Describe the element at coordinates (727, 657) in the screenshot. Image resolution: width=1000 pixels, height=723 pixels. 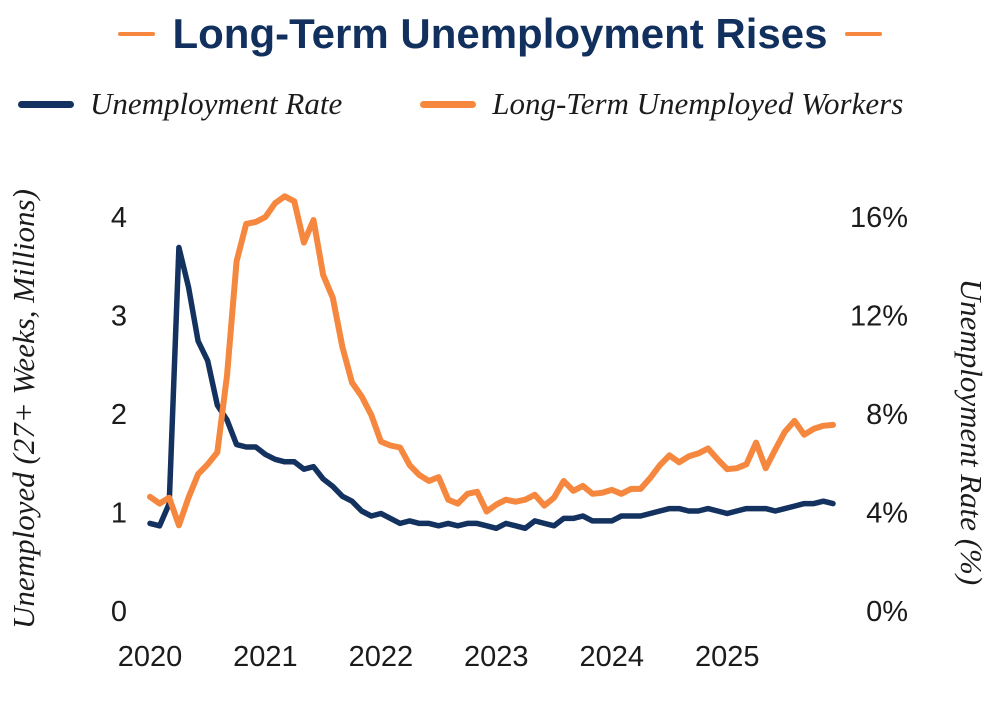
I see `x-axis-year-label: 2025` at that location.